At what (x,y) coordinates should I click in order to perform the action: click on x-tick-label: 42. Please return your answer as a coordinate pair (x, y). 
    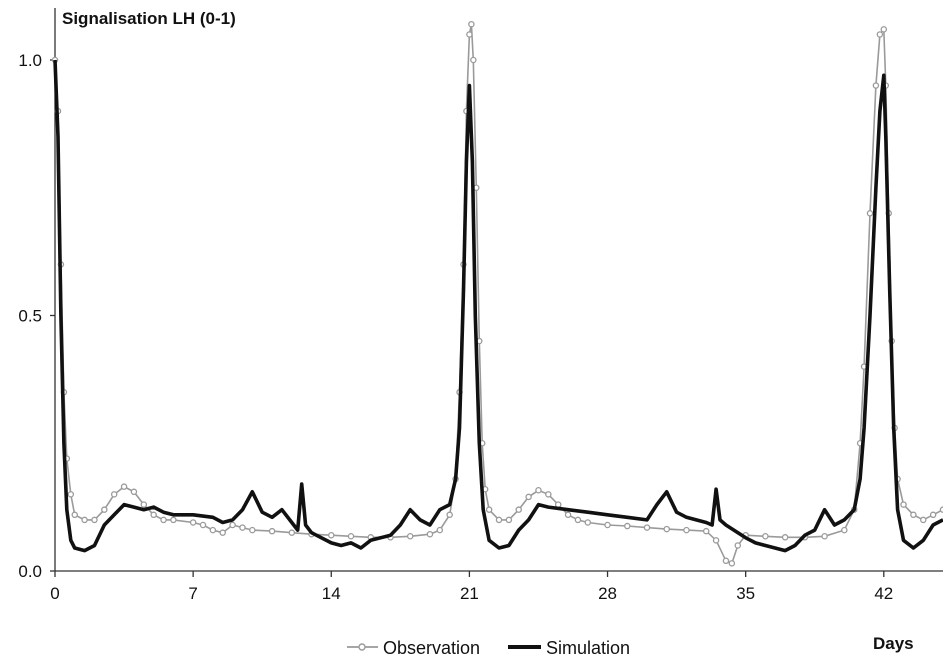
    Looking at the image, I should click on (883, 593).